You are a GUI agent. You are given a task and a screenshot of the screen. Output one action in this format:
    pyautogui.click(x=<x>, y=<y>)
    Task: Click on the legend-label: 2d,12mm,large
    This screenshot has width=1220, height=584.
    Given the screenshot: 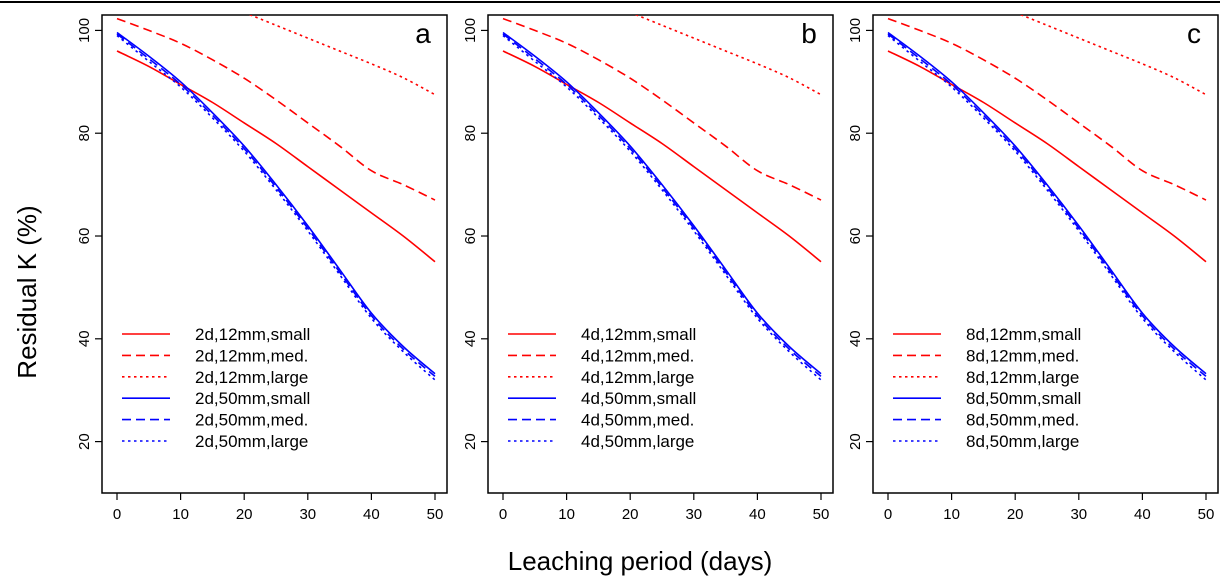 What is the action you would take?
    pyautogui.click(x=251, y=377)
    